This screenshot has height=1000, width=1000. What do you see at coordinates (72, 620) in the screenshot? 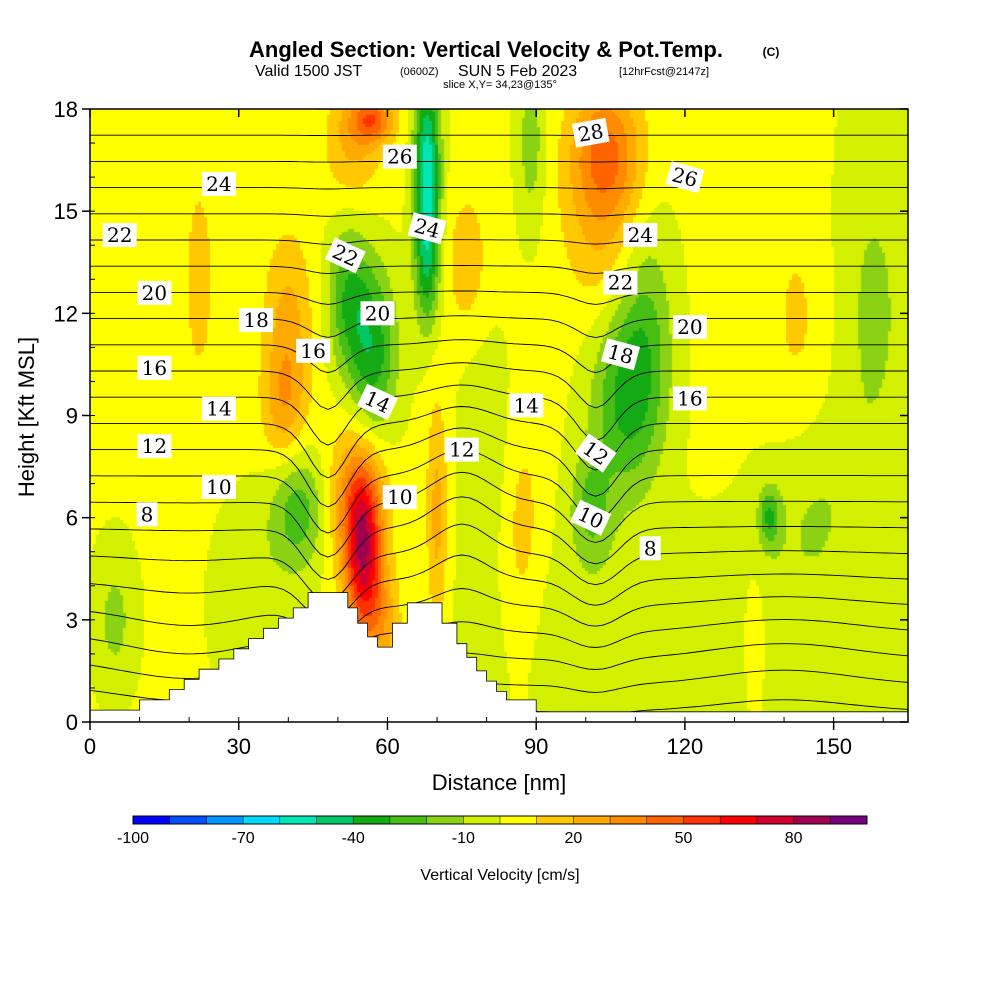
I see `y-tick-label: 3` at bounding box center [72, 620].